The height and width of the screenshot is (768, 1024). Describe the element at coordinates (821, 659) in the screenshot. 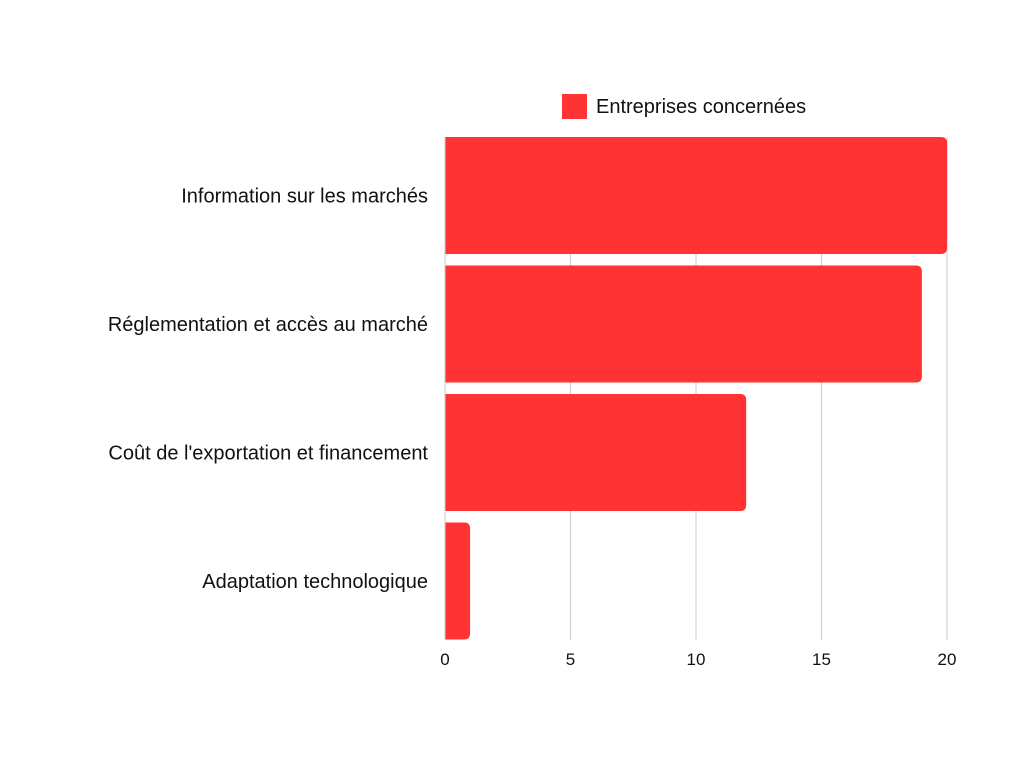

I see `x-tick-label-15: 15` at that location.